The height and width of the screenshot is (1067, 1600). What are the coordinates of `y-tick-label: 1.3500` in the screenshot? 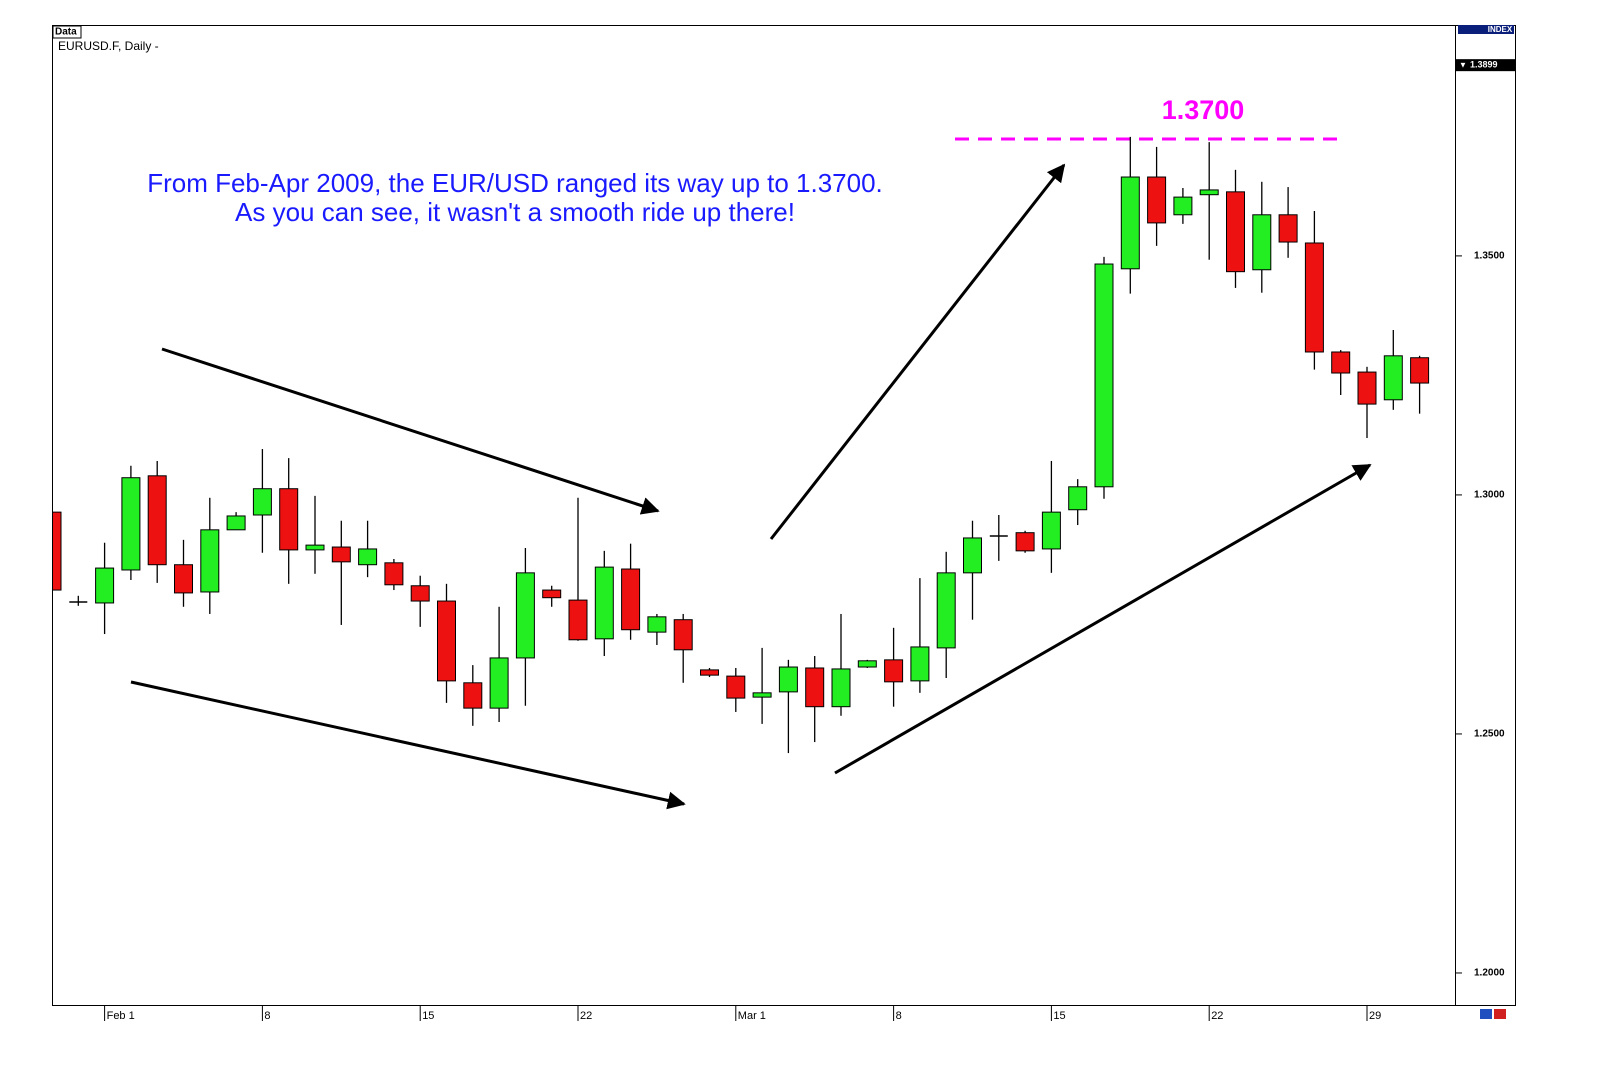 It's located at (1489, 256).